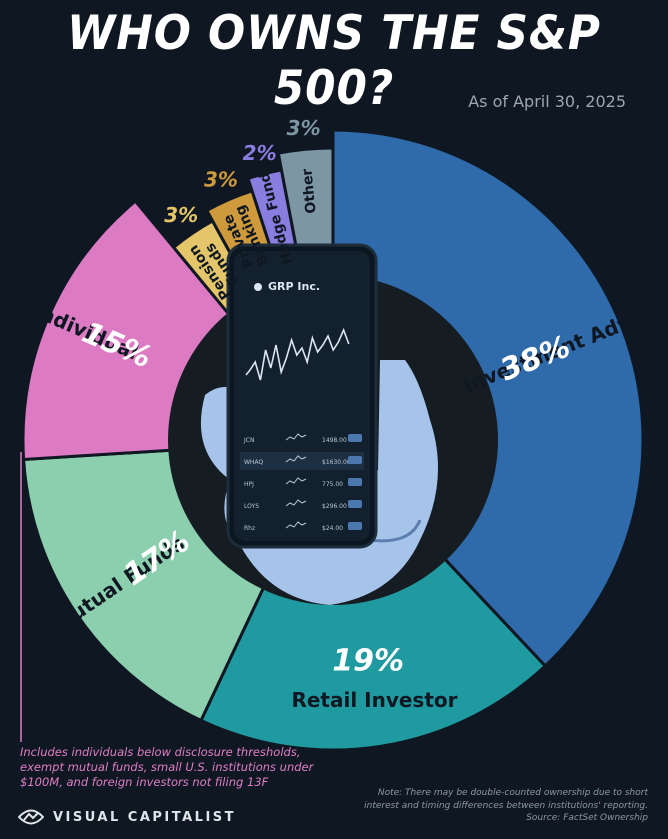 The height and width of the screenshot is (839, 668). I want to click on slice-percent-other: 3%, so click(304, 128).